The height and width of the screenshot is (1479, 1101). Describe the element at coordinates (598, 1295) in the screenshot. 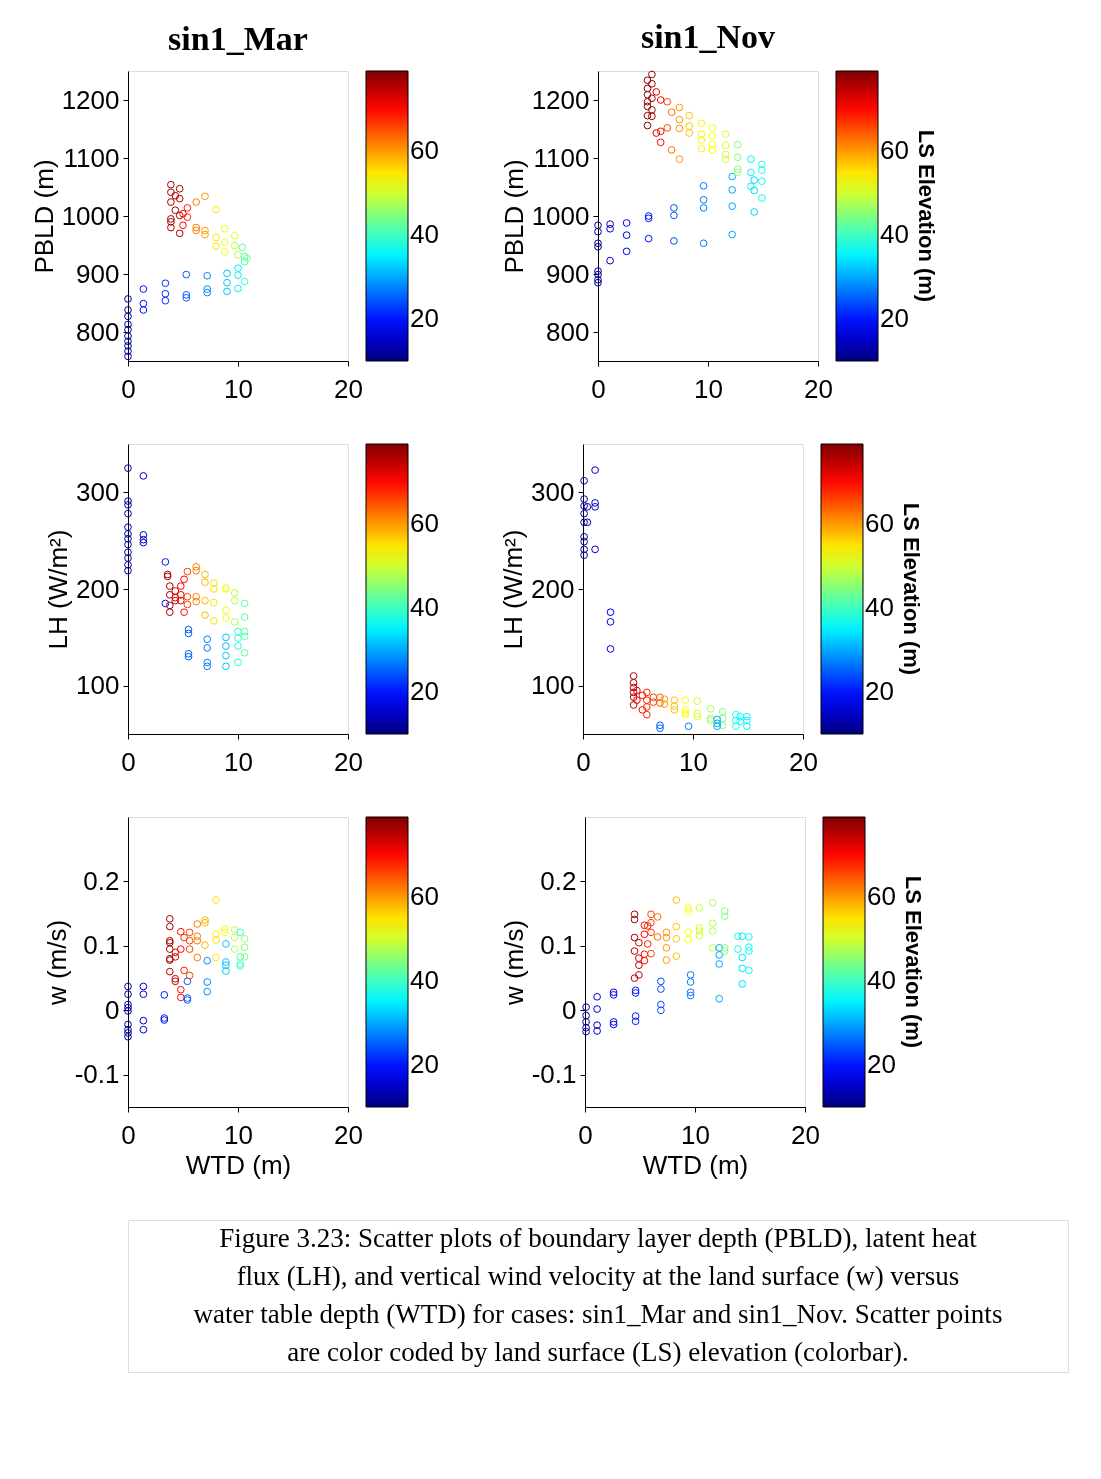

I see `caption: Figure 3.23: Scatter plots of boundary layer depth (PBLD), latent heat flux (LH), and vertical wind velocity at the land surface (w) versus water table depth (WTD) for cases: sin1_Mar and sin1_Nov. Scatter points are color coded by land surface (LS) elevation (colorbar).` at that location.